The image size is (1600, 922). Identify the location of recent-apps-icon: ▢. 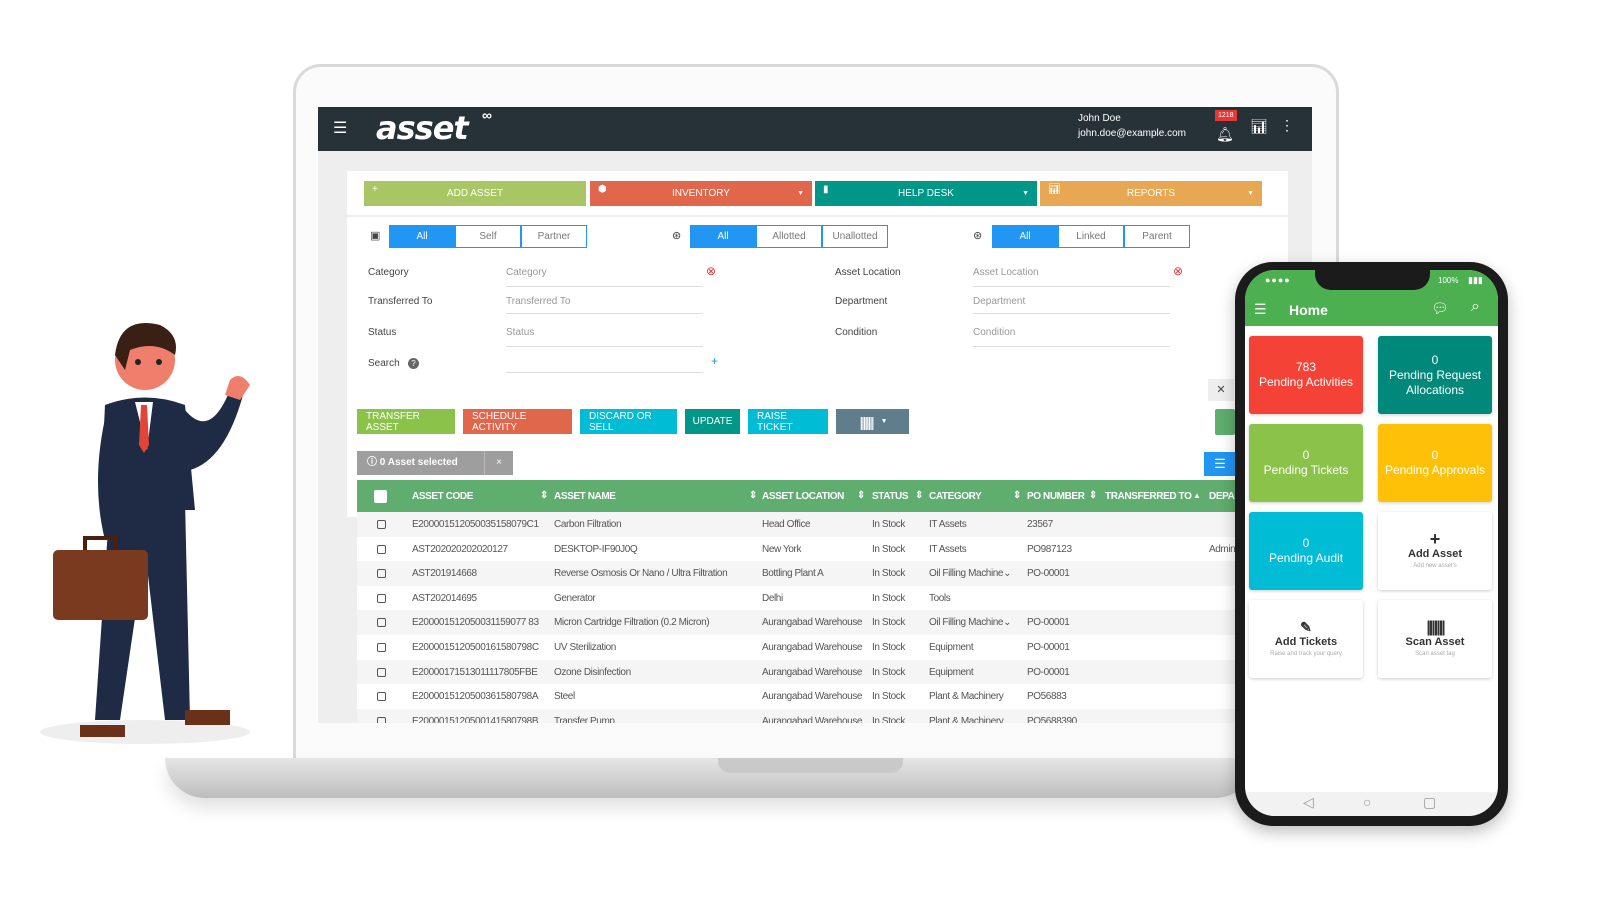
(1430, 802).